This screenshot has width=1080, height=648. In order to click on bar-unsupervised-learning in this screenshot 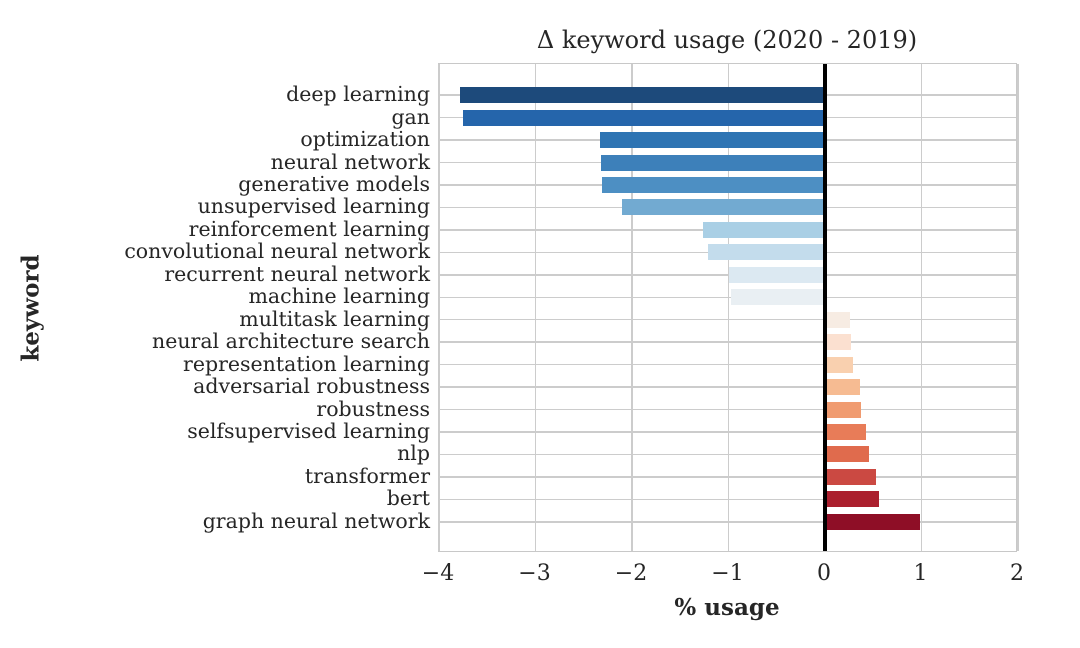, I will do `click(723, 207)`.